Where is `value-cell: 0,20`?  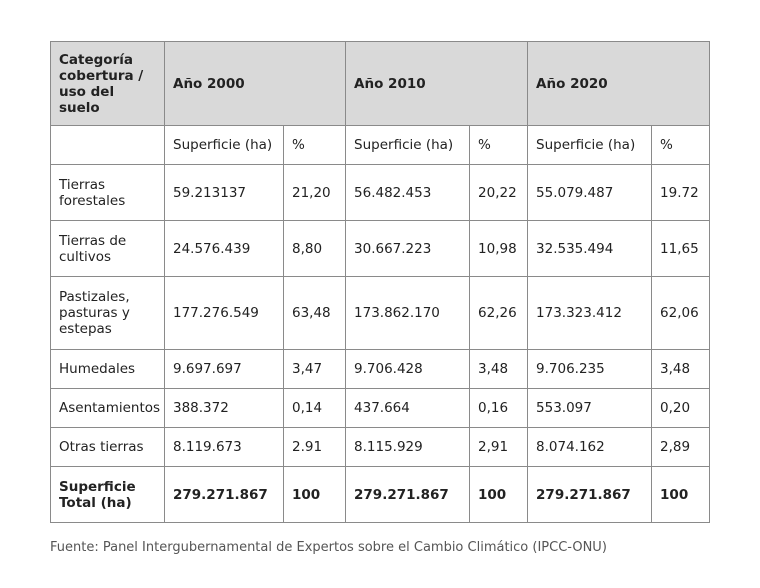
value-cell: 0,20 is located at coordinates (681, 408).